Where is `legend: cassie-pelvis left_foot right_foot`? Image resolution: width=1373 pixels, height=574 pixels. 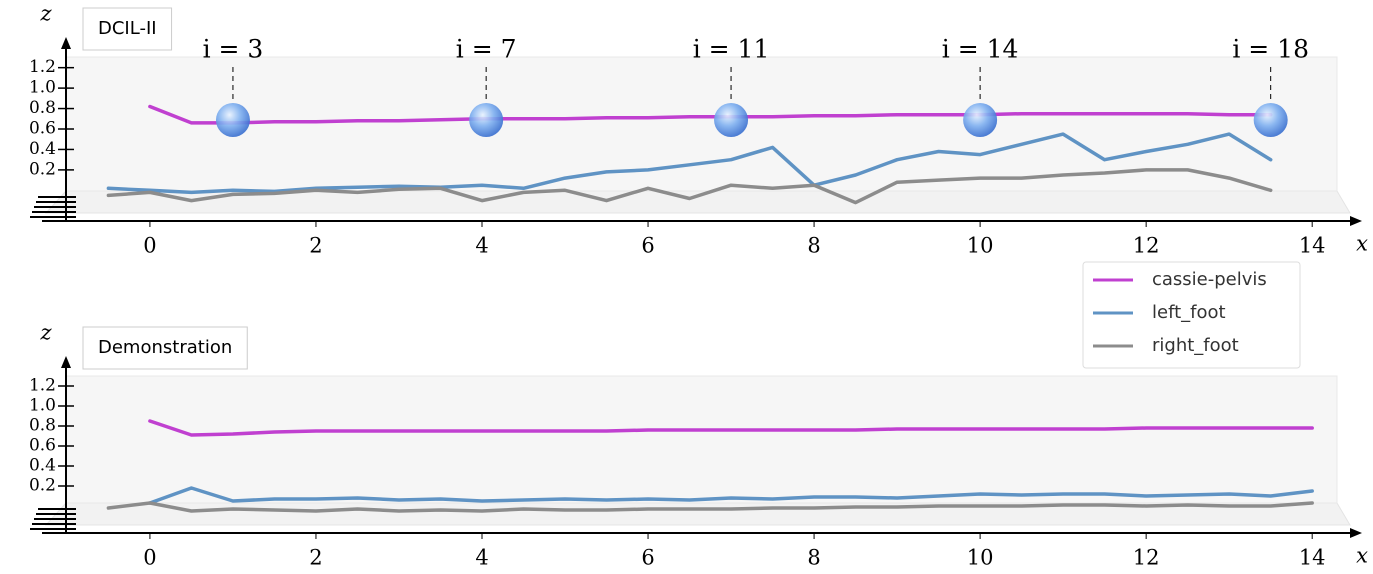
legend: cassie-pelvis left_foot right_foot is located at coordinates (1191, 315).